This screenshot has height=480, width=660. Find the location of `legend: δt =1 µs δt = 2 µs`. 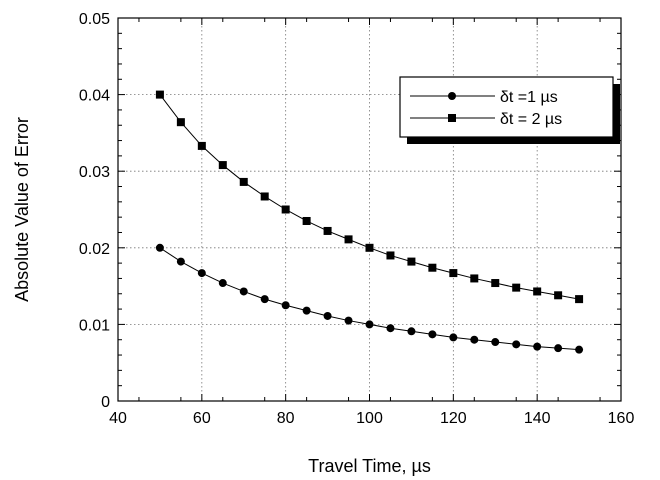

legend: δt =1 µs δt = 2 µs is located at coordinates (509, 110).